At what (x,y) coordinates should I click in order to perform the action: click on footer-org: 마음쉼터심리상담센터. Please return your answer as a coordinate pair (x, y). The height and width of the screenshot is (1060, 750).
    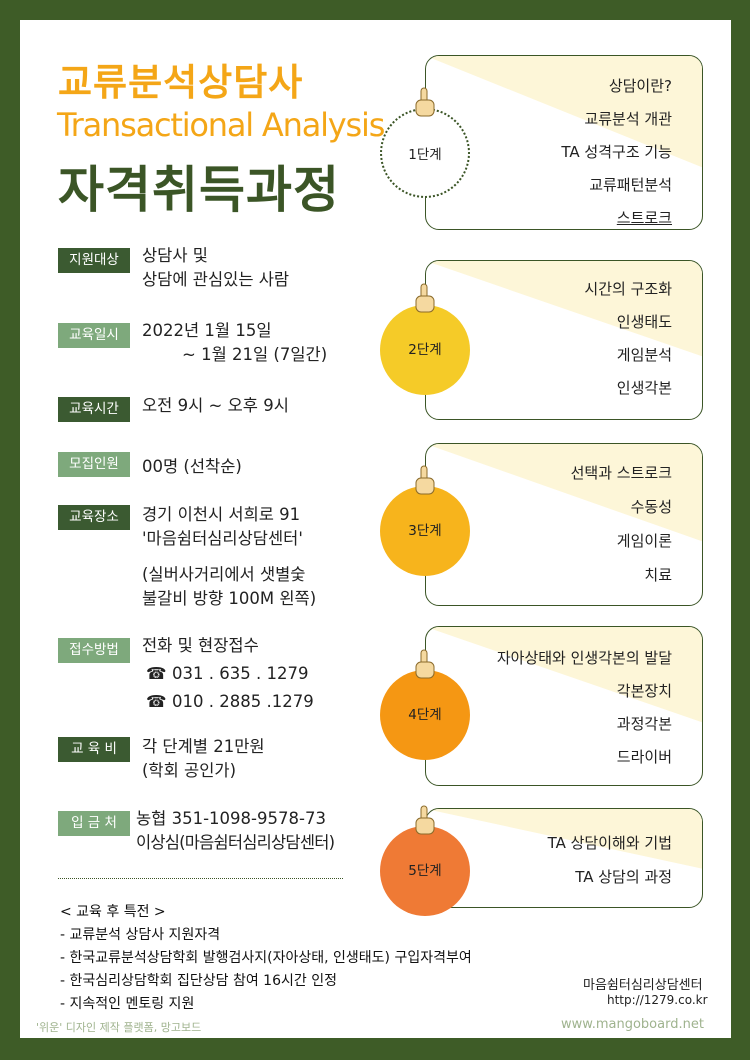
    Looking at the image, I should click on (643, 985).